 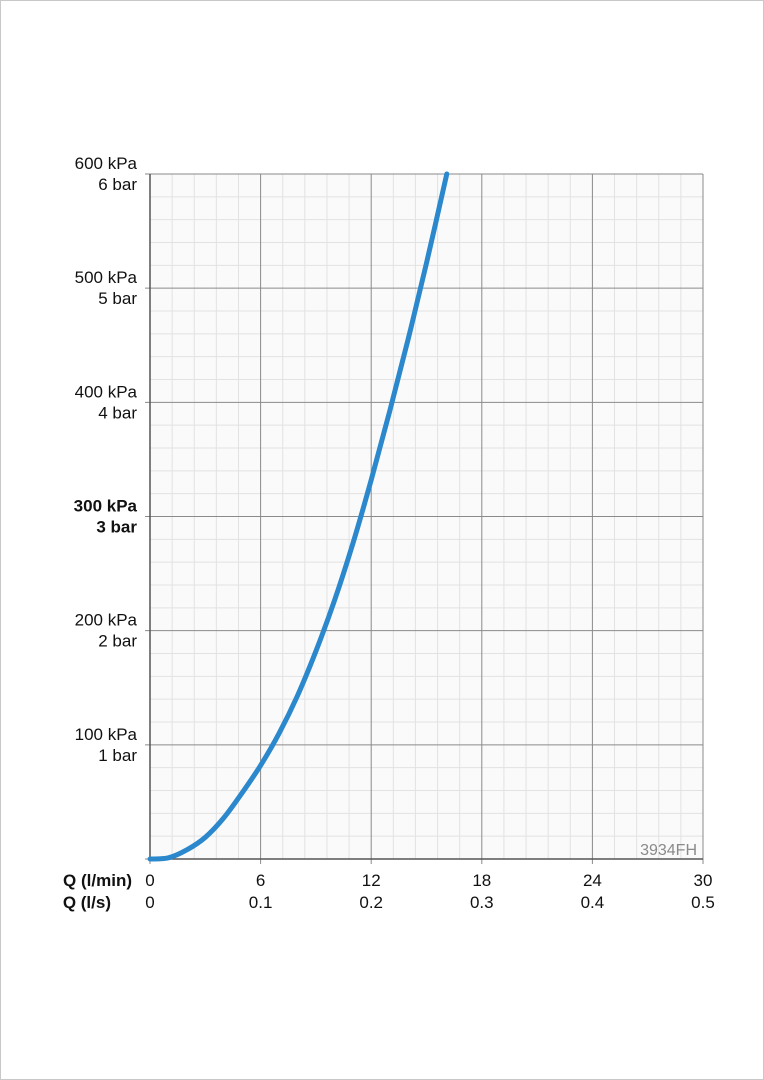 What do you see at coordinates (117, 298) in the screenshot?
I see `y-tick-label-bar: 5 bar` at bounding box center [117, 298].